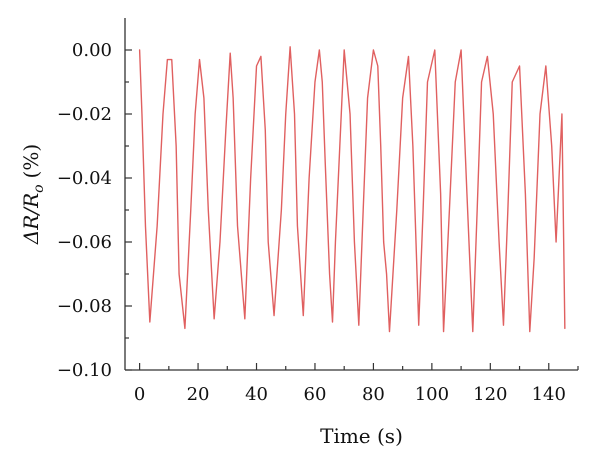 The image size is (600, 468). What do you see at coordinates (84, 306) in the screenshot?
I see `y-tick-label: −0.08` at bounding box center [84, 306].